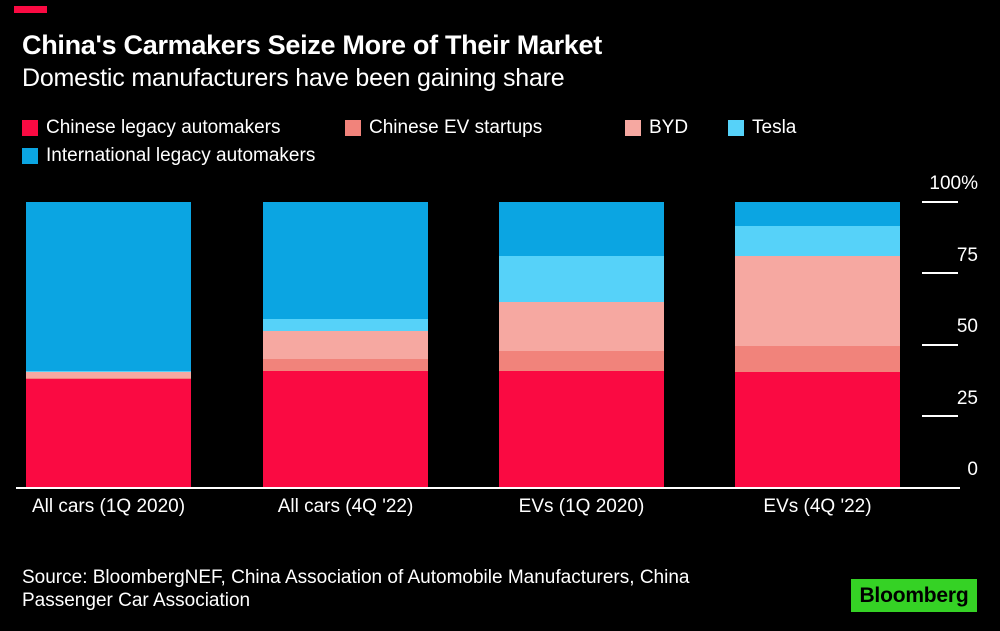 Image resolution: width=1000 pixels, height=631 pixels. What do you see at coordinates (972, 469) in the screenshot?
I see `y-axis-tick-label: 0` at bounding box center [972, 469].